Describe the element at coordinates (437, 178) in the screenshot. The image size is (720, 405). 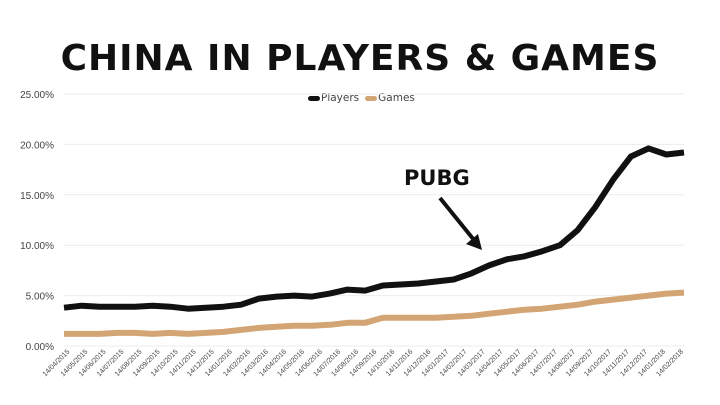
I see `pubg-annotation: PUBG` at that location.